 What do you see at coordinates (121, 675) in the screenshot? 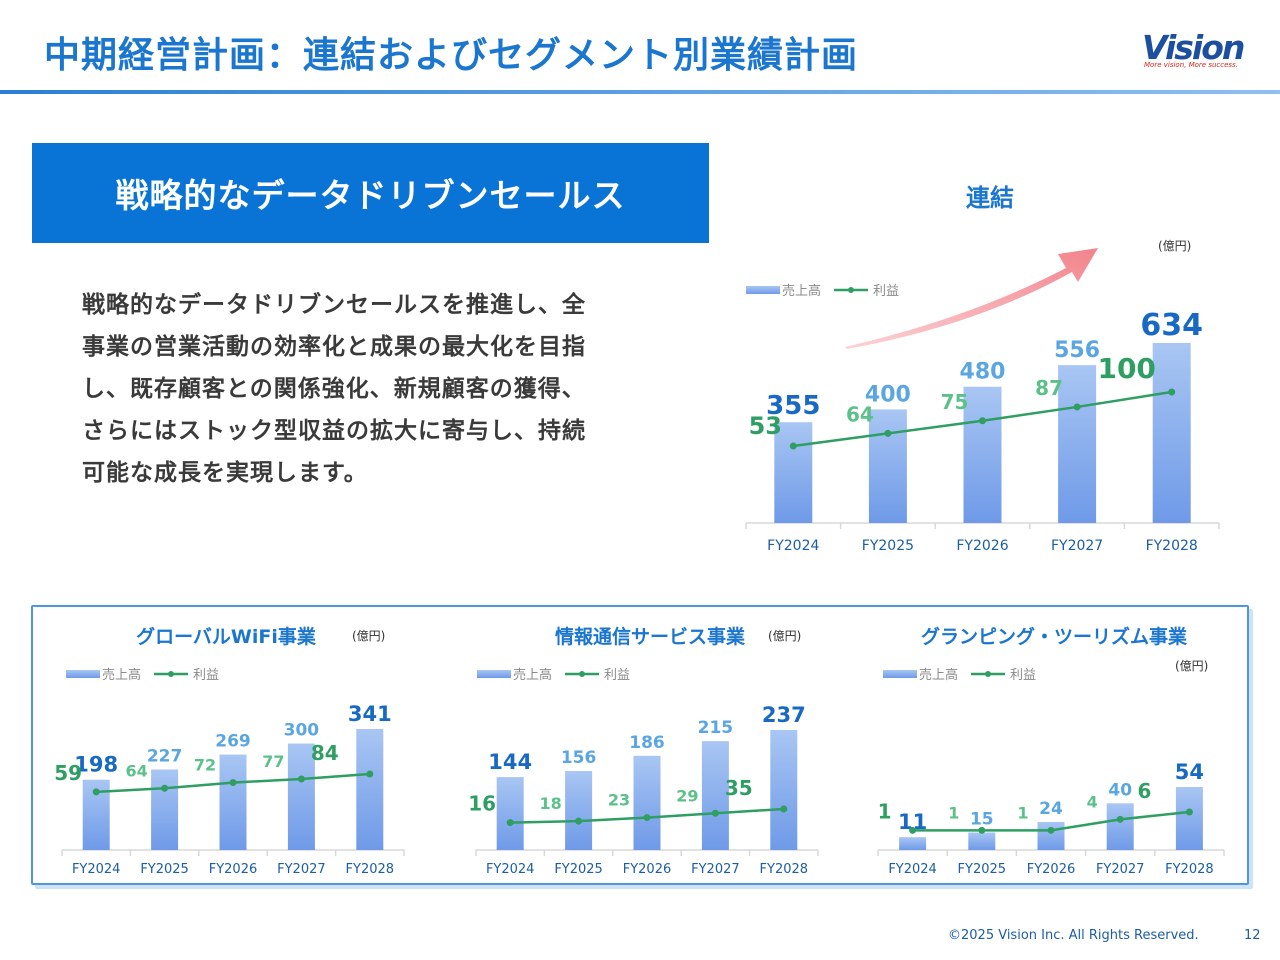
I see `wifi-legend-bar-label: 売上高` at bounding box center [121, 675].